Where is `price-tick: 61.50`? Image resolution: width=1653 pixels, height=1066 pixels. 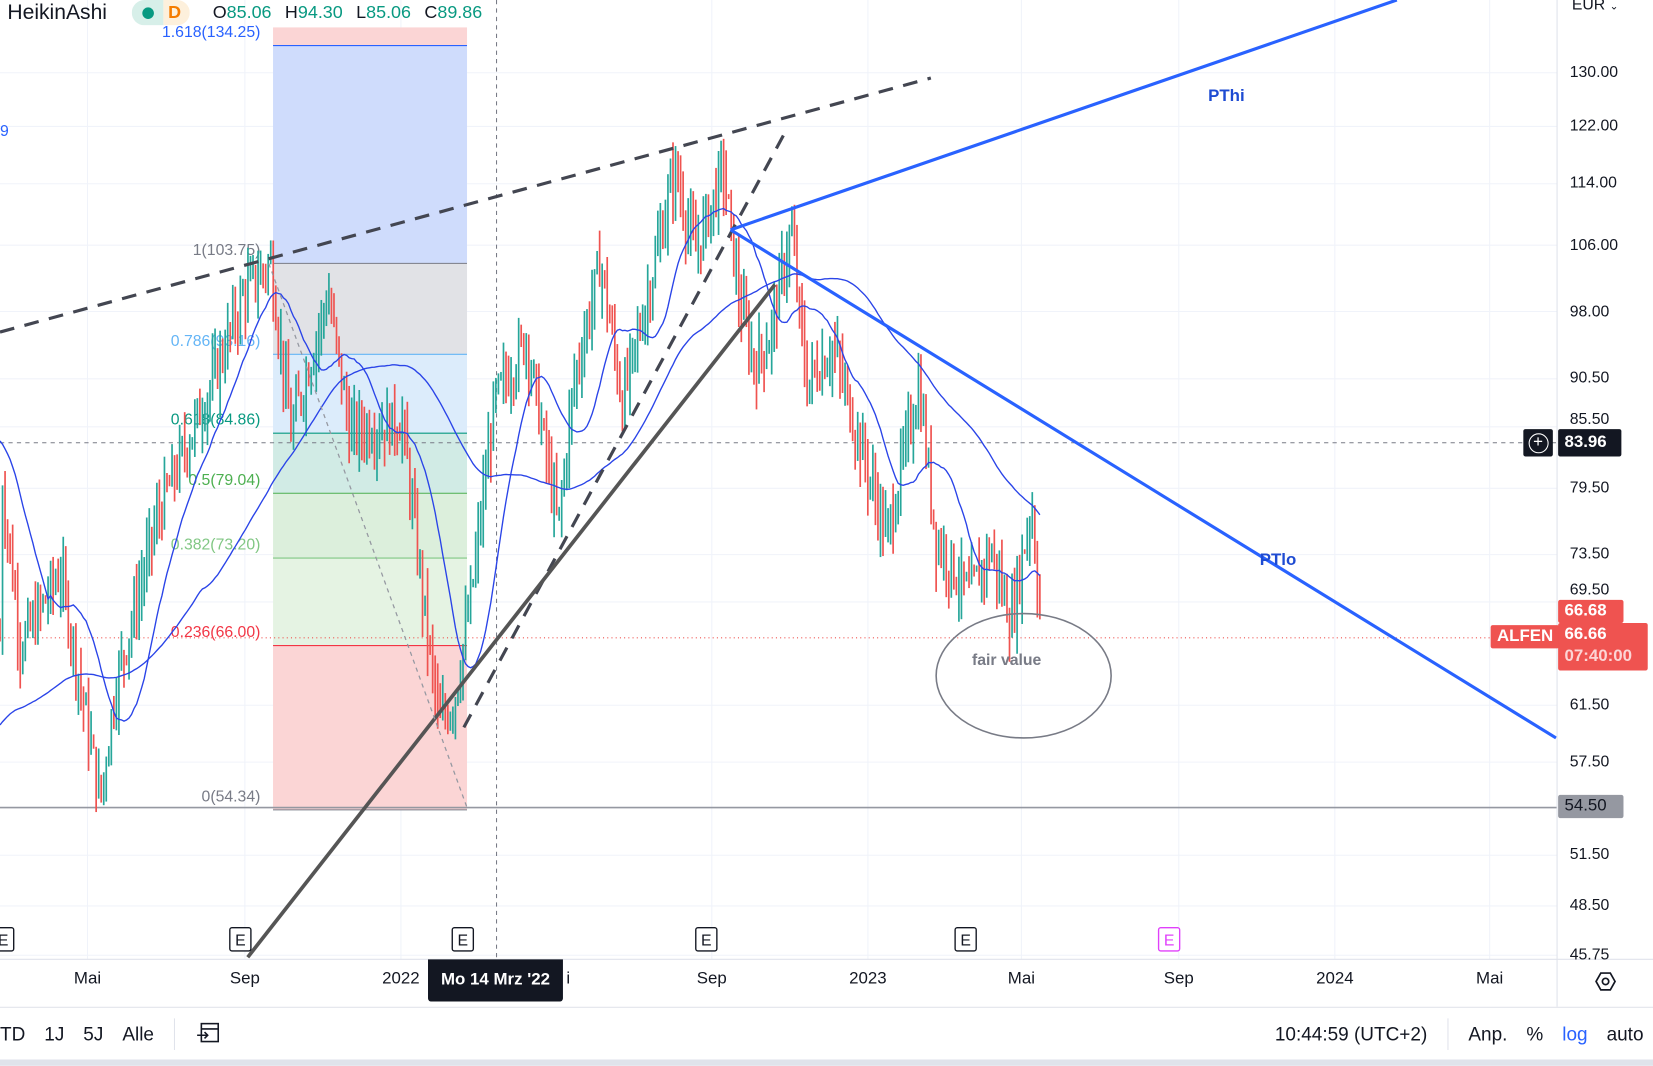 price-tick: 61.50 is located at coordinates (1589, 704).